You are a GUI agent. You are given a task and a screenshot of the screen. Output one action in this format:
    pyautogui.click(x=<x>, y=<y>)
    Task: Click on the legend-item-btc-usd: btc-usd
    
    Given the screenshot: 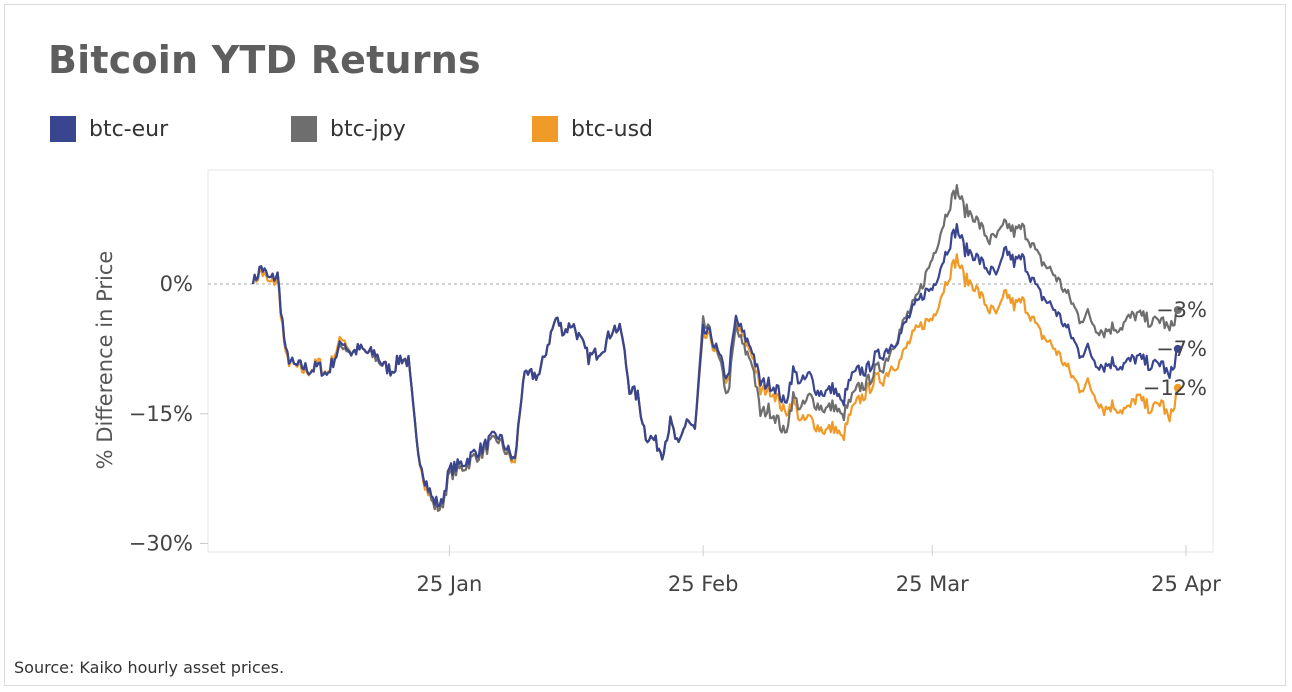 What is the action you would take?
    pyautogui.click(x=592, y=129)
    